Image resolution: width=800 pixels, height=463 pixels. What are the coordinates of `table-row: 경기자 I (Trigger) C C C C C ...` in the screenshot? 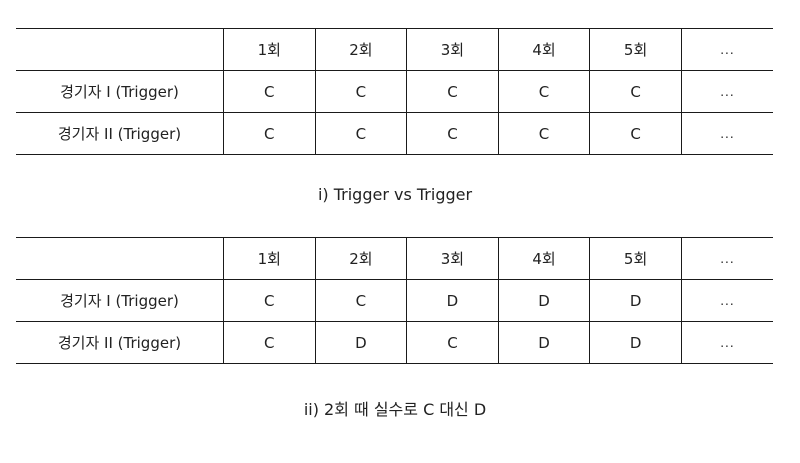 It's located at (394, 91).